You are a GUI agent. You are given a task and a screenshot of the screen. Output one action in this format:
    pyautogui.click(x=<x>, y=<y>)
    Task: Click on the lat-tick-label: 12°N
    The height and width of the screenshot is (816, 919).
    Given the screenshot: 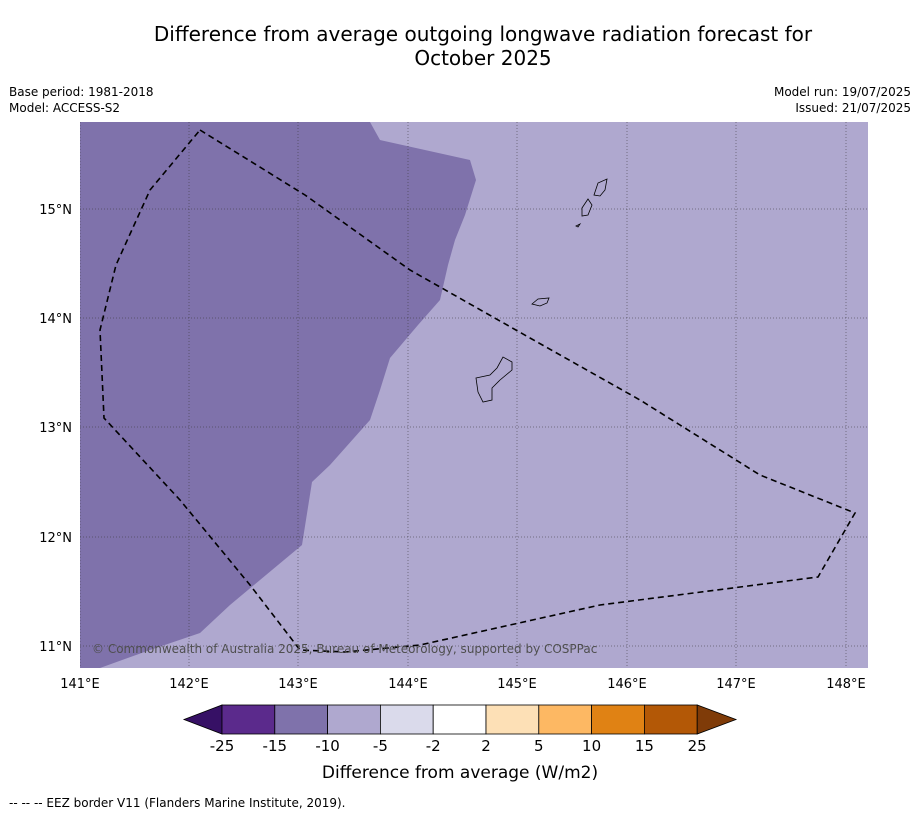 What is the action you would take?
    pyautogui.click(x=55, y=538)
    